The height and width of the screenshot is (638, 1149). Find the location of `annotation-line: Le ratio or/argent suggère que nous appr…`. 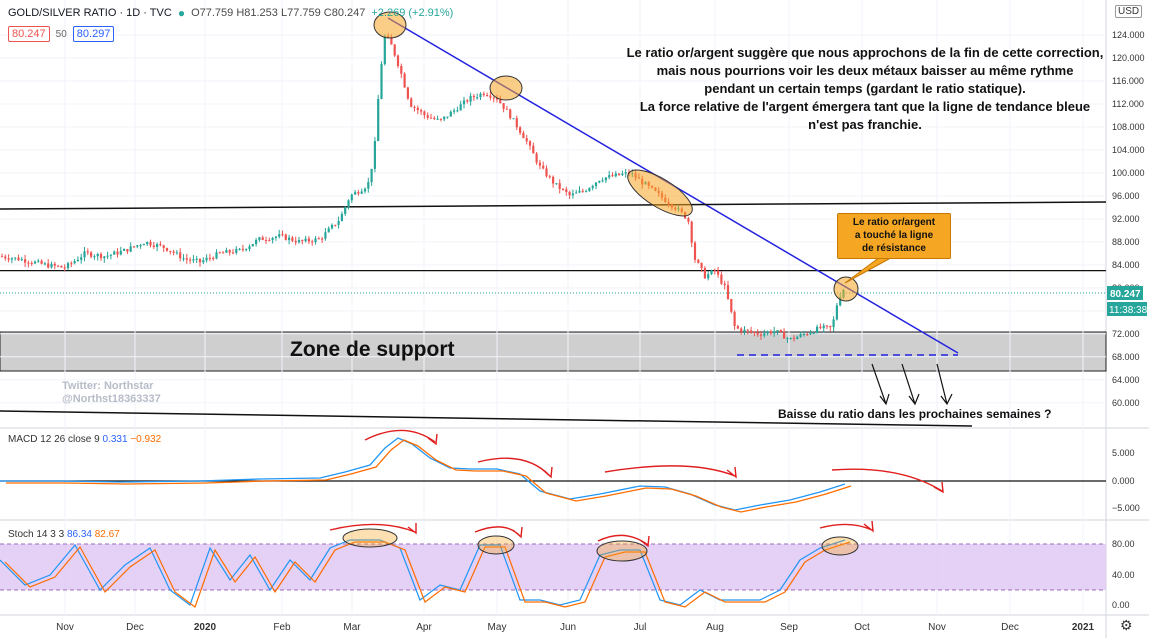

annotation-line: Le ratio or/argent suggère que nous appr… is located at coordinates (865, 52).